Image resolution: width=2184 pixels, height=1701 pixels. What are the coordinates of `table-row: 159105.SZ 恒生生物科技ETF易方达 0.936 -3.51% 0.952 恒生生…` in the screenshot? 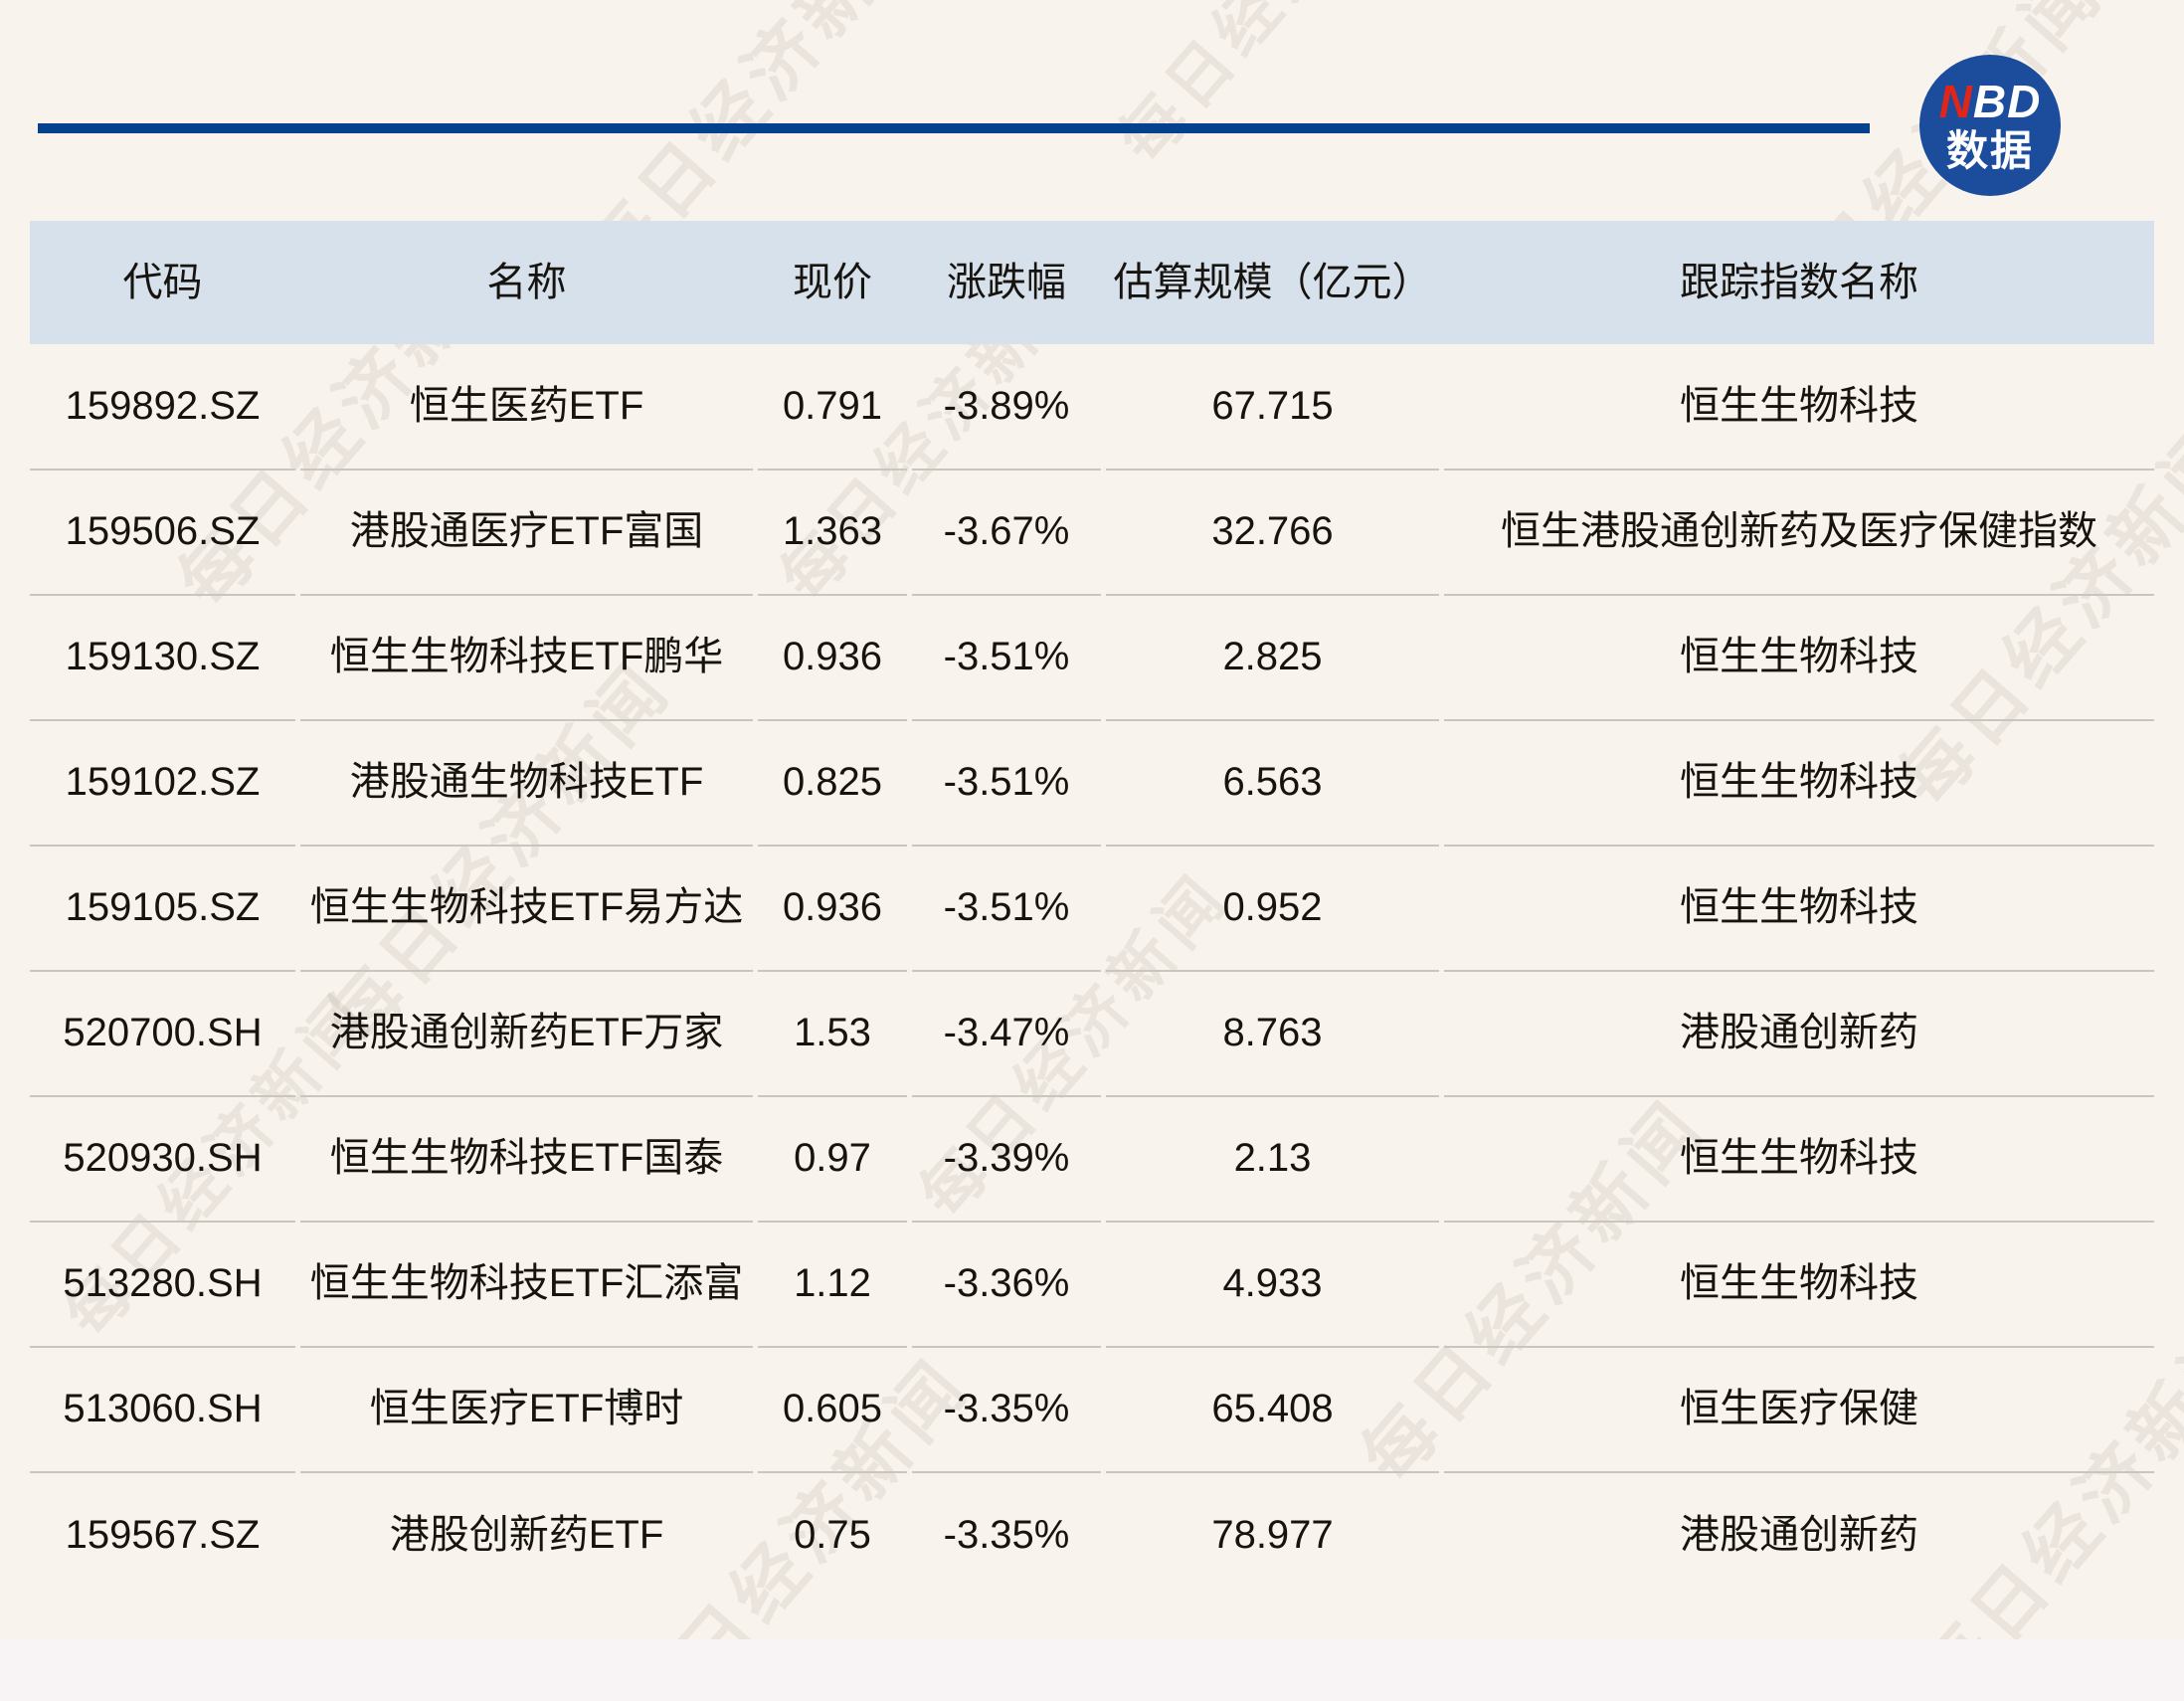 It's located at (1092, 909).